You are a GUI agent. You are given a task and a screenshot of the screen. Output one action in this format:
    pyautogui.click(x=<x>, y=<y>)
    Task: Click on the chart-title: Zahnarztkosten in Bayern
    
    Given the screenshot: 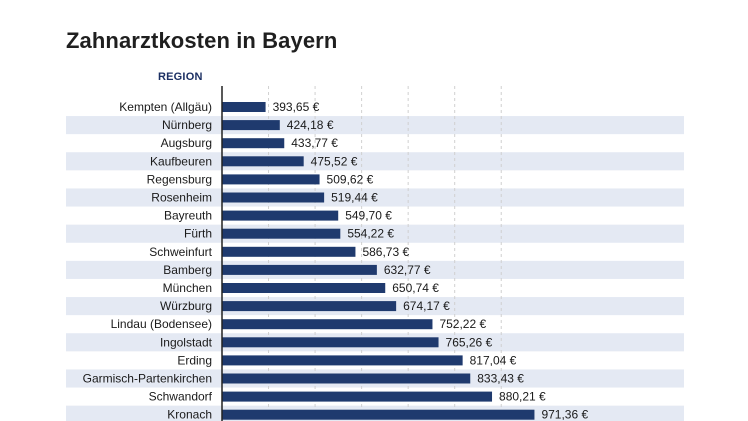 What is the action you would take?
    pyautogui.click(x=202, y=40)
    